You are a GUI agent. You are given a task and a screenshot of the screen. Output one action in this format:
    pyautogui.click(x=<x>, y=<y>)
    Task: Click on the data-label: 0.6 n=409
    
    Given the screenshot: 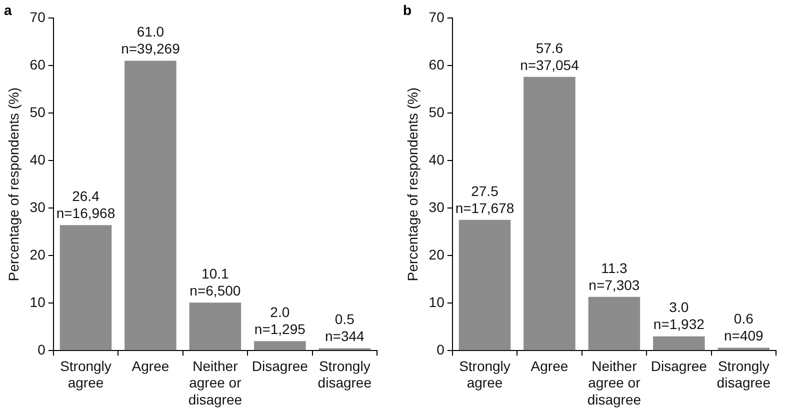 What is the action you would take?
    pyautogui.click(x=744, y=327)
    